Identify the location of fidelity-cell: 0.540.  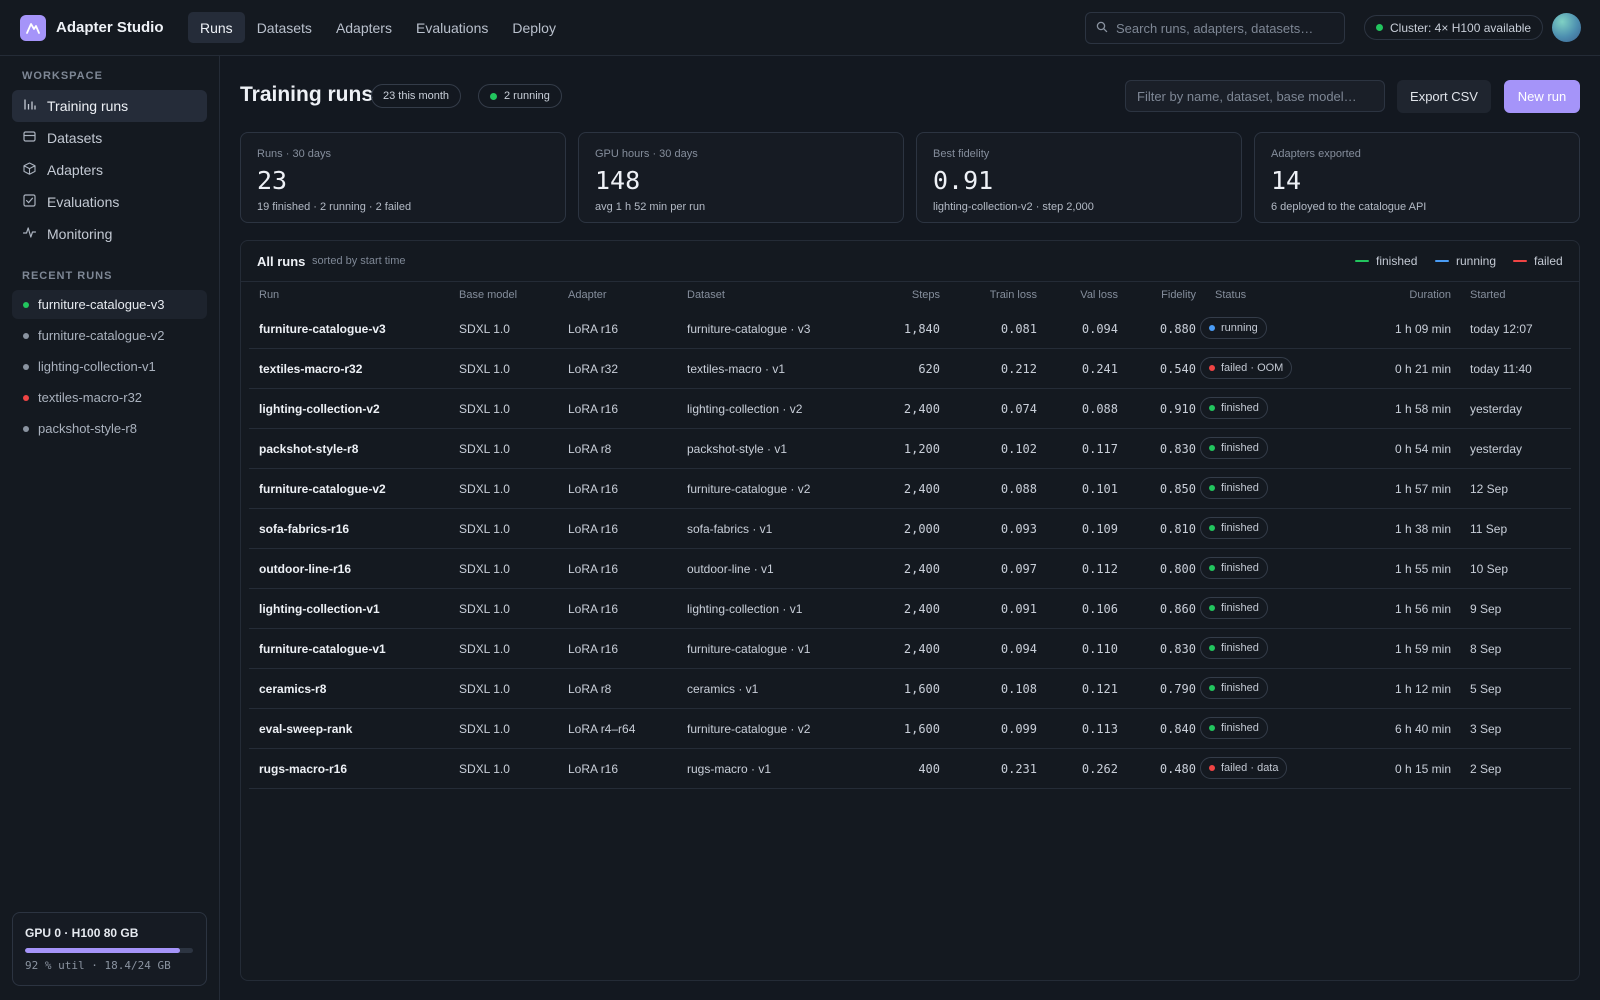
(1177, 369).